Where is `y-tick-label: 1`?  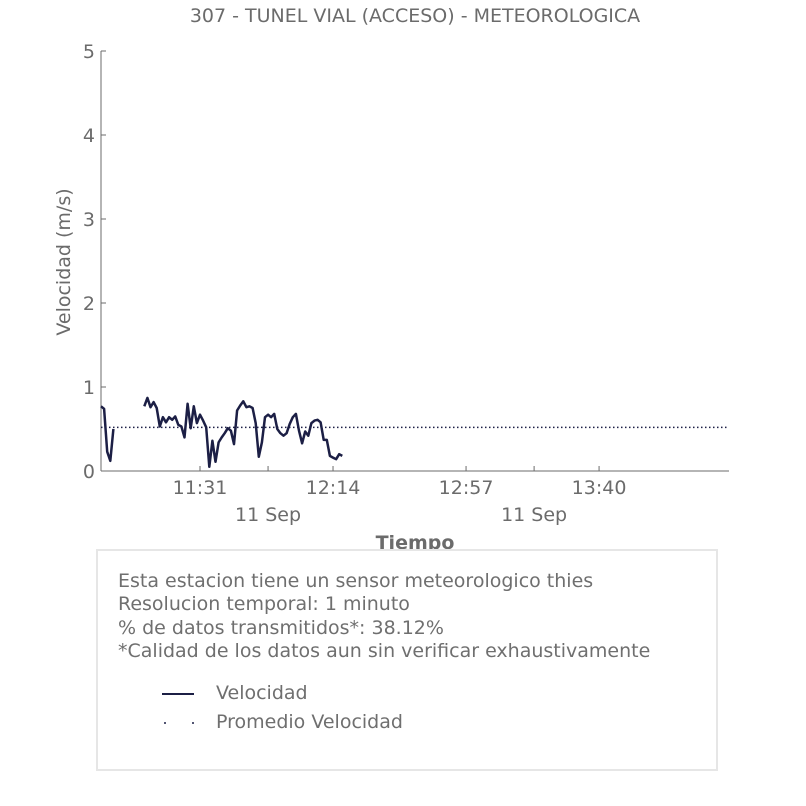
y-tick-label: 1 is located at coordinates (89, 388).